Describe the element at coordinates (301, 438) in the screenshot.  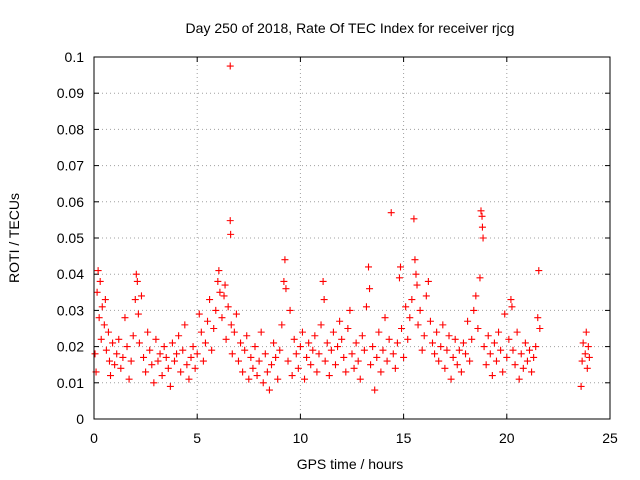
I see `x-tick-label: 10` at that location.